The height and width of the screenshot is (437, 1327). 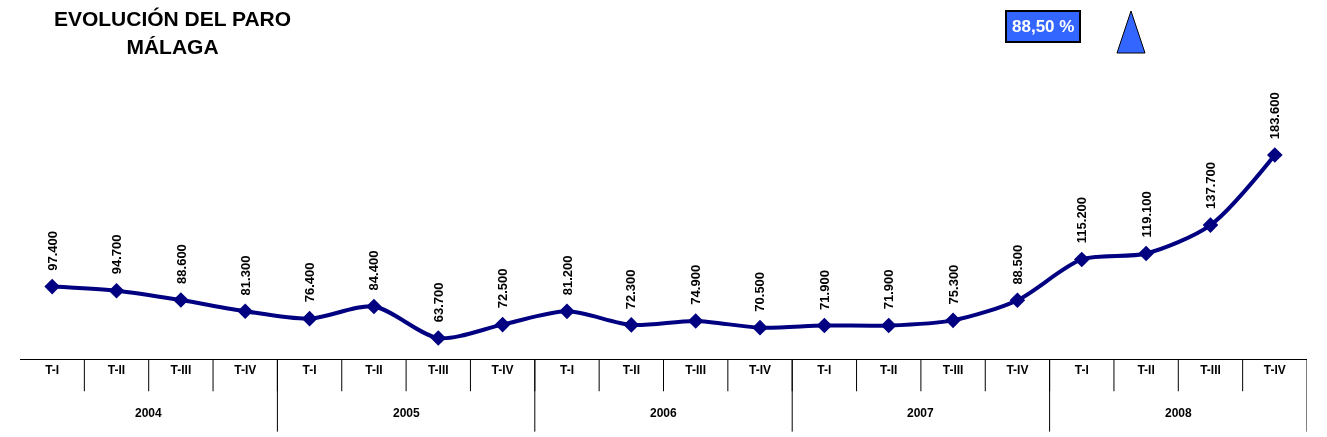 I want to click on text: 2005, so click(x=407, y=413).